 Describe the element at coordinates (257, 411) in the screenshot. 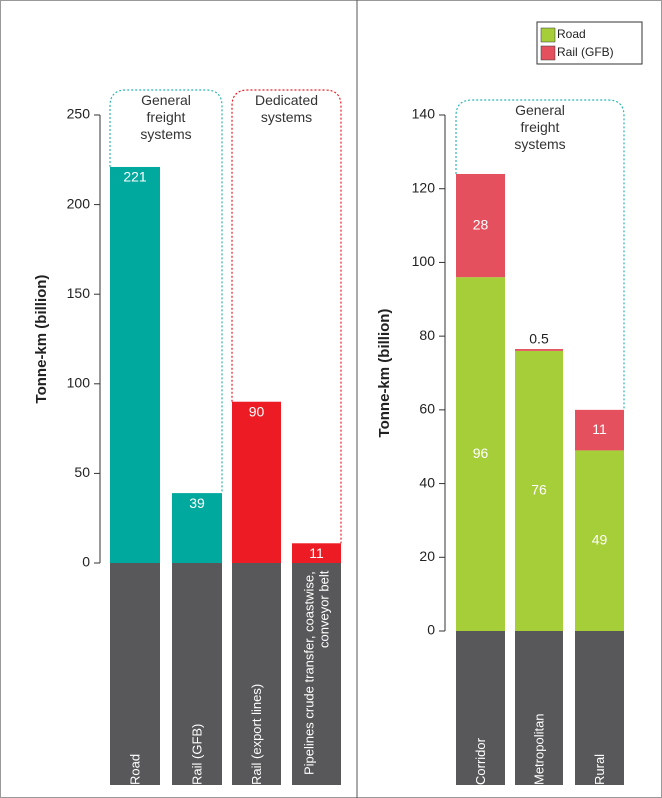

I see `value-label: 90` at that location.